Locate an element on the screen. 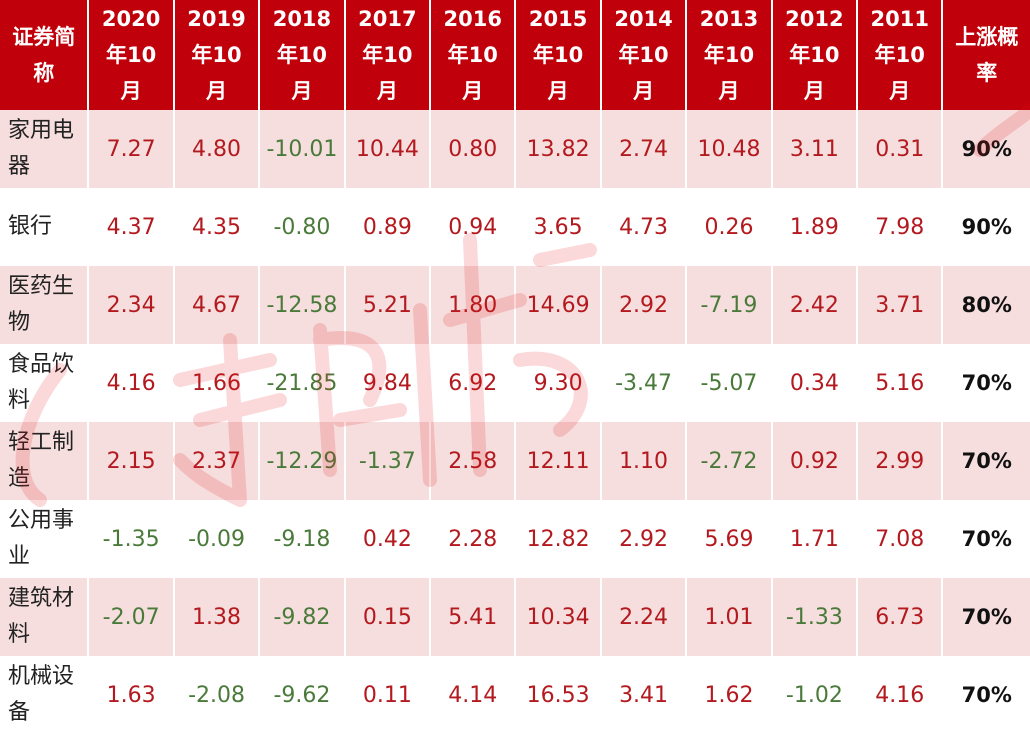 The height and width of the screenshot is (735, 1030). header-year-2015: 2015 年10 月 is located at coordinates (559, 55).